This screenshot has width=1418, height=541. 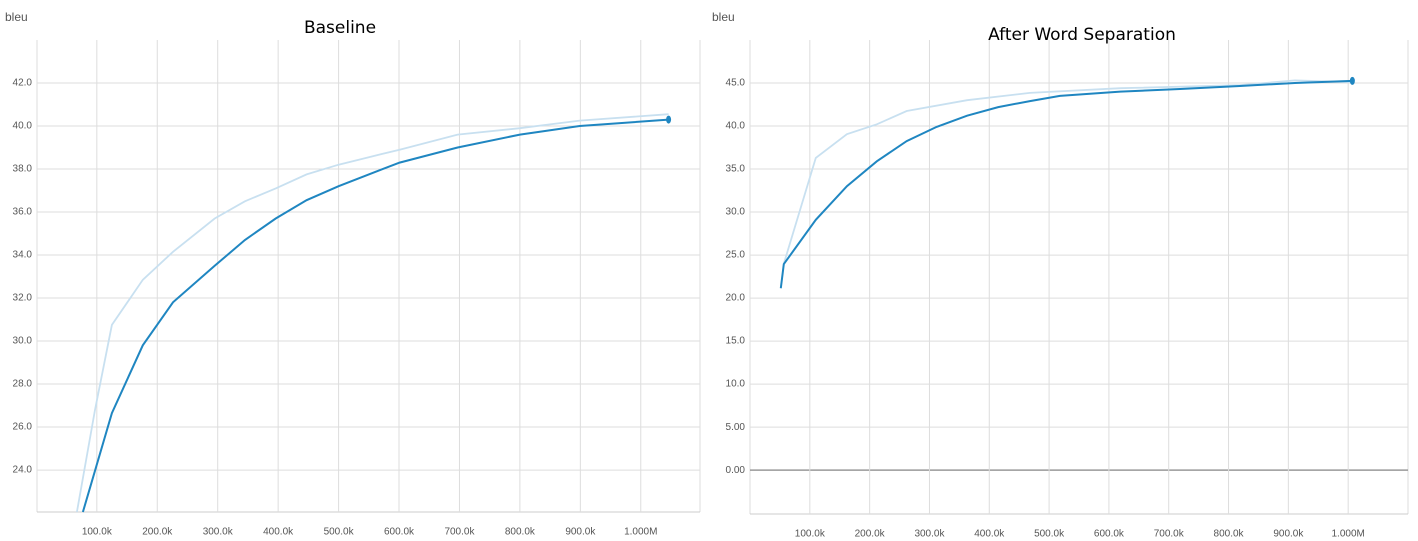 I want to click on chart-title: After Word Separation, so click(x=1082, y=35).